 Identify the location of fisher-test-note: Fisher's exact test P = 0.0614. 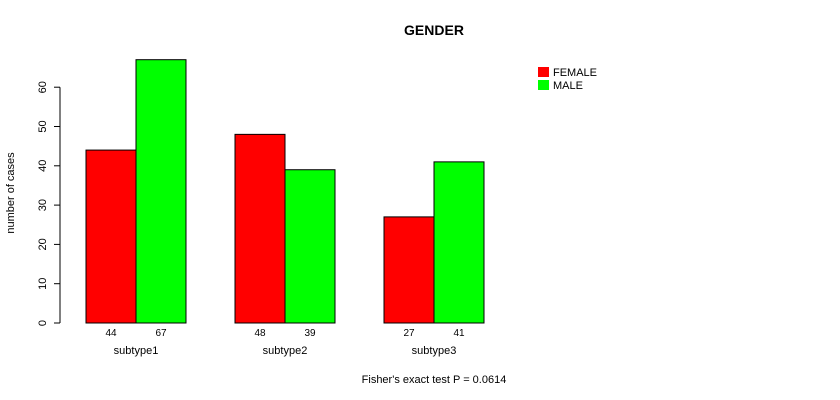
(434, 380).